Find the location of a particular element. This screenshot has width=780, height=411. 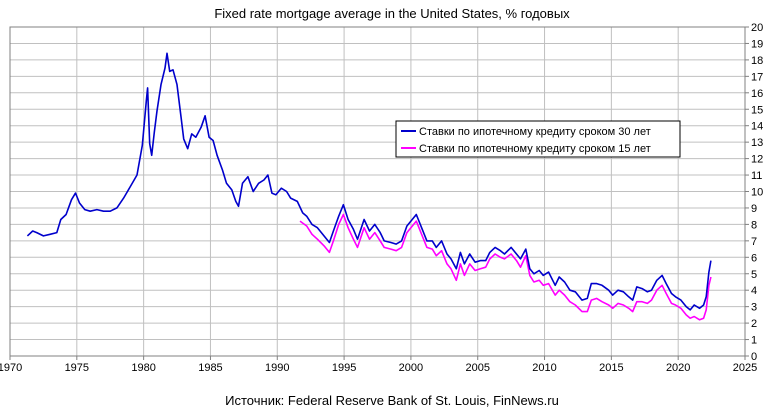

x-tick-label: 2015 is located at coordinates (611, 368).